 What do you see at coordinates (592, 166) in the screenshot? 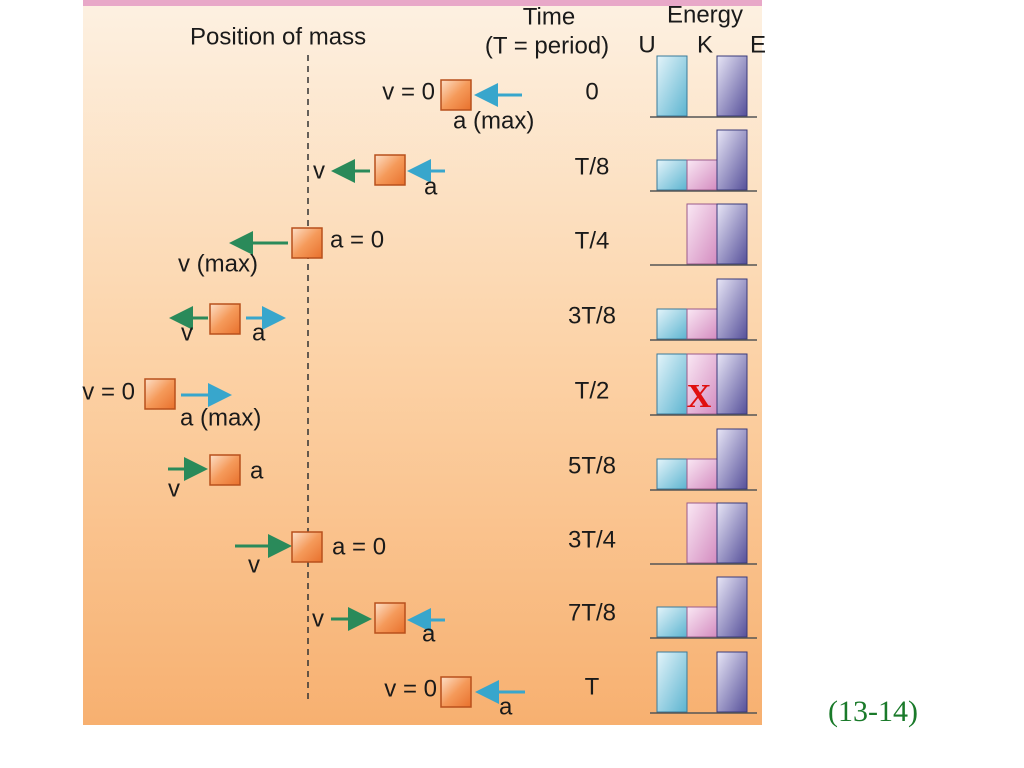
I see `time-label: T/8` at bounding box center [592, 166].